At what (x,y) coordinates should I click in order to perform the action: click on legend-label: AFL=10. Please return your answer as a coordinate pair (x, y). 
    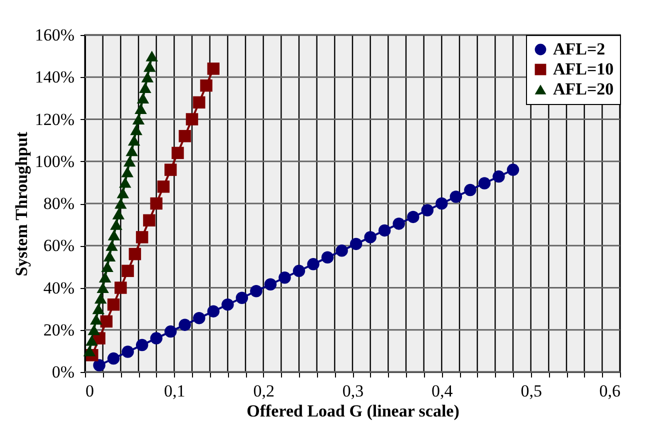
    Looking at the image, I should click on (583, 69).